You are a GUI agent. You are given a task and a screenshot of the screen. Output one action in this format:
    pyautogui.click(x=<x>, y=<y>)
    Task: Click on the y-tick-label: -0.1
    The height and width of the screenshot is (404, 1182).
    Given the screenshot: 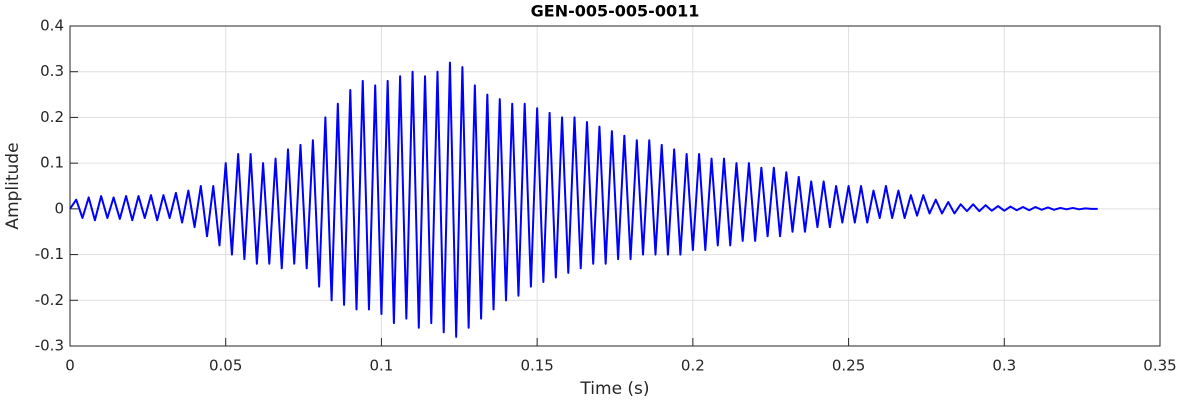 What is the action you would take?
    pyautogui.click(x=49, y=254)
    